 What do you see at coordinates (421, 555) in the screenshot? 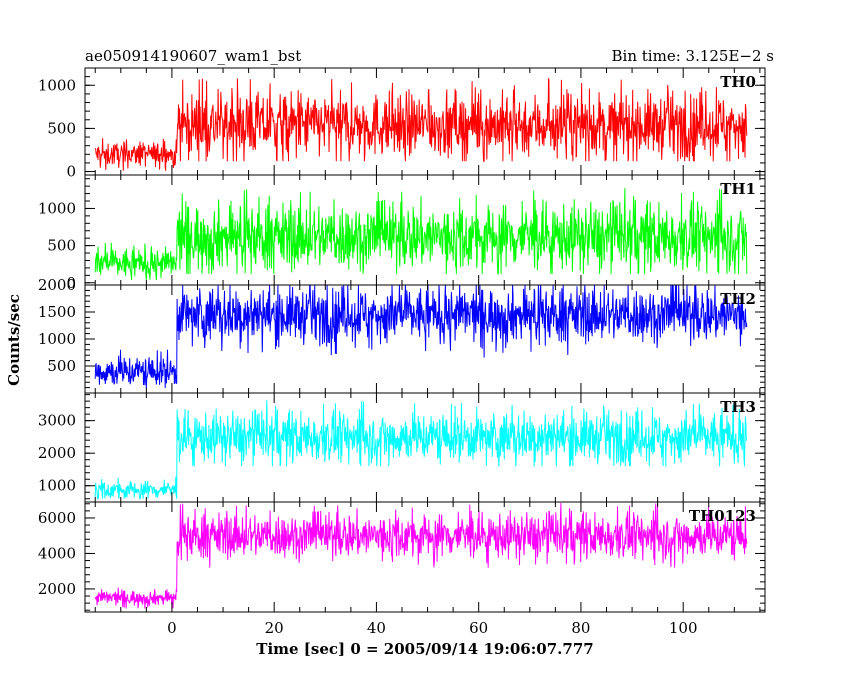
I see `series-line-th0123` at bounding box center [421, 555].